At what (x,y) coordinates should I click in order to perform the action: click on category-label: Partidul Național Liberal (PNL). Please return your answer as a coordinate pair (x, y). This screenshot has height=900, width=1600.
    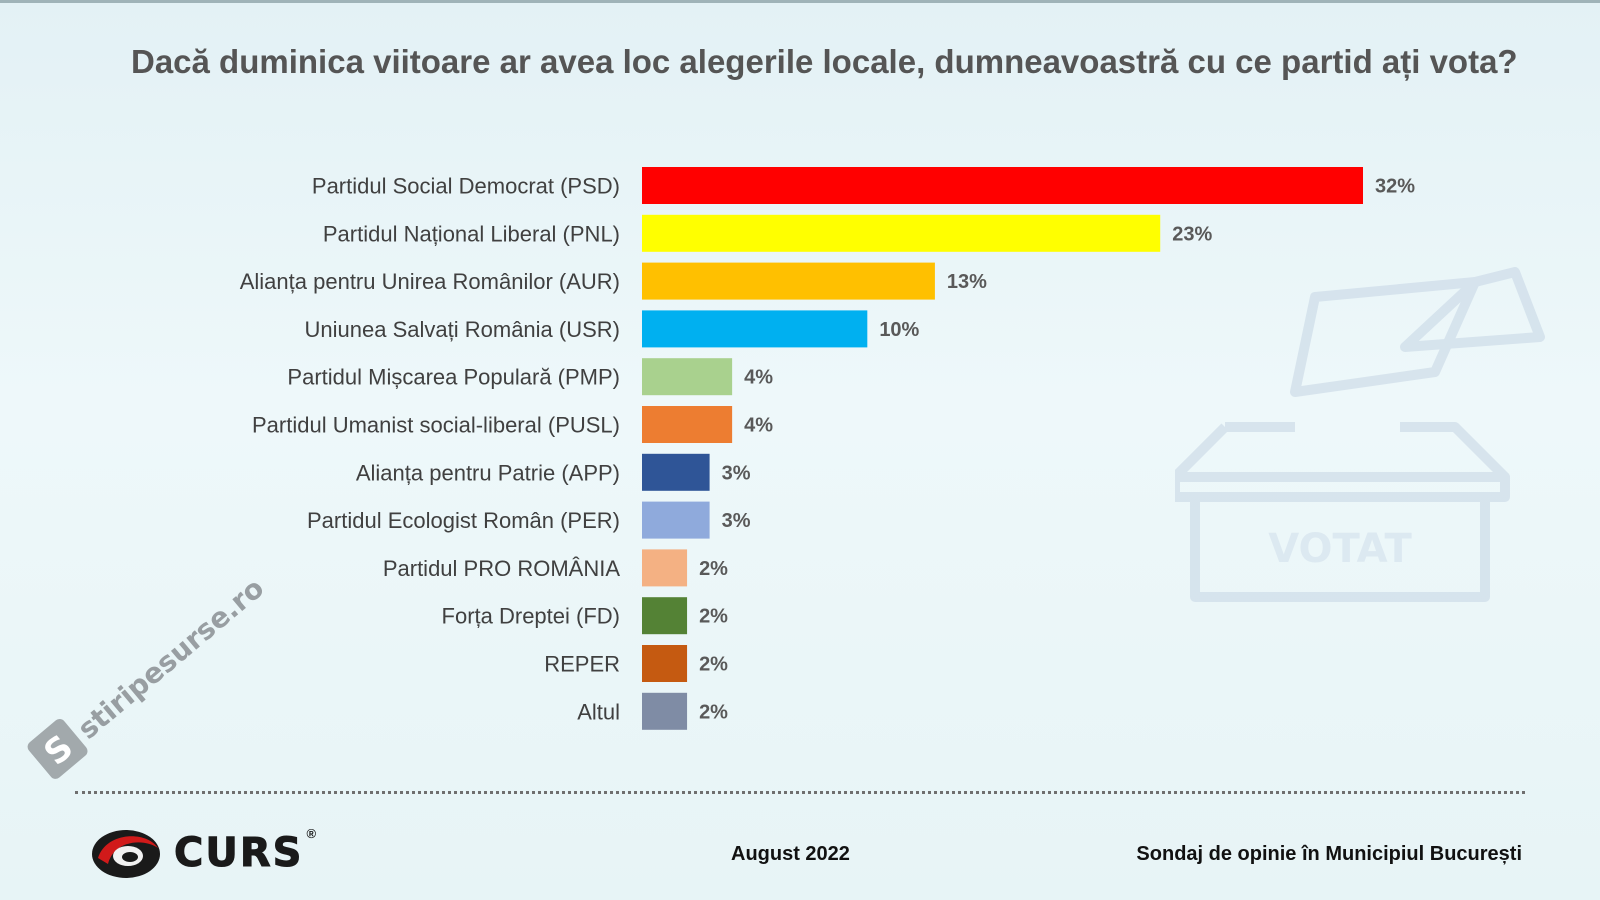
    Looking at the image, I should click on (471, 233).